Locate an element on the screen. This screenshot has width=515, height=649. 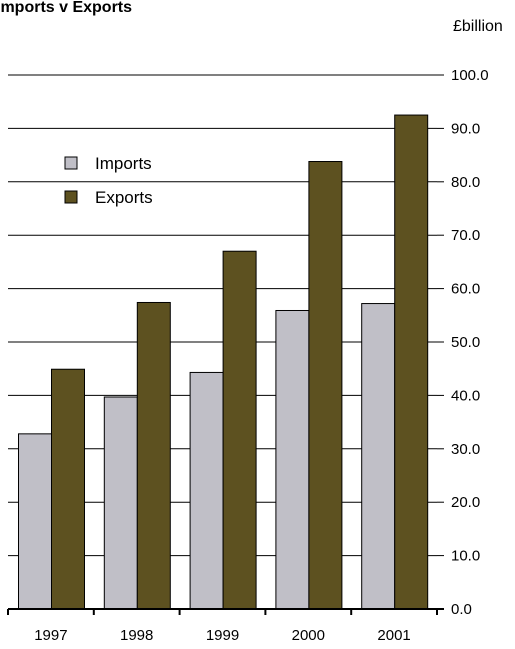
x-tick-label: 1998 is located at coordinates (136, 635).